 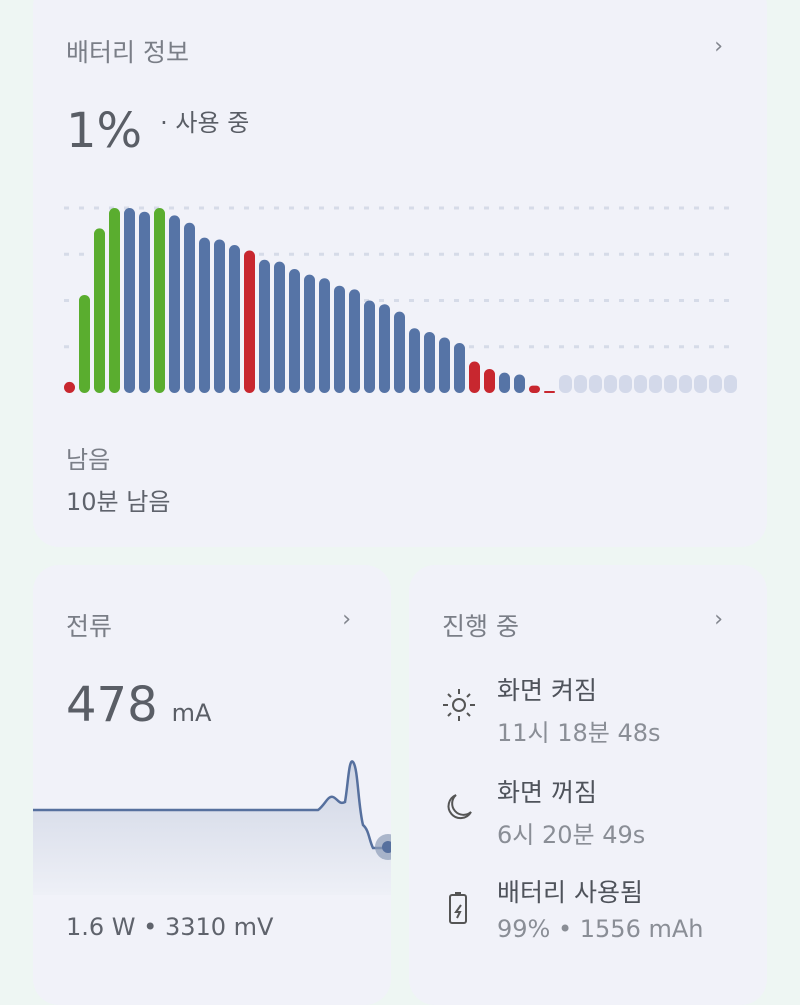 What do you see at coordinates (579, 733) in the screenshot?
I see `item-value: 11시 18분 48s` at bounding box center [579, 733].